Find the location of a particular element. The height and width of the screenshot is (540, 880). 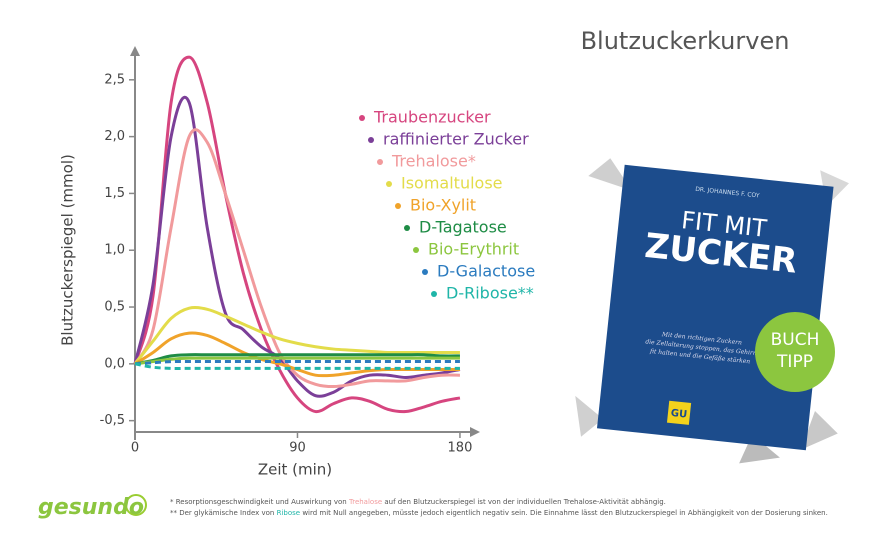

logo-sun is located at coordinates (136, 505).